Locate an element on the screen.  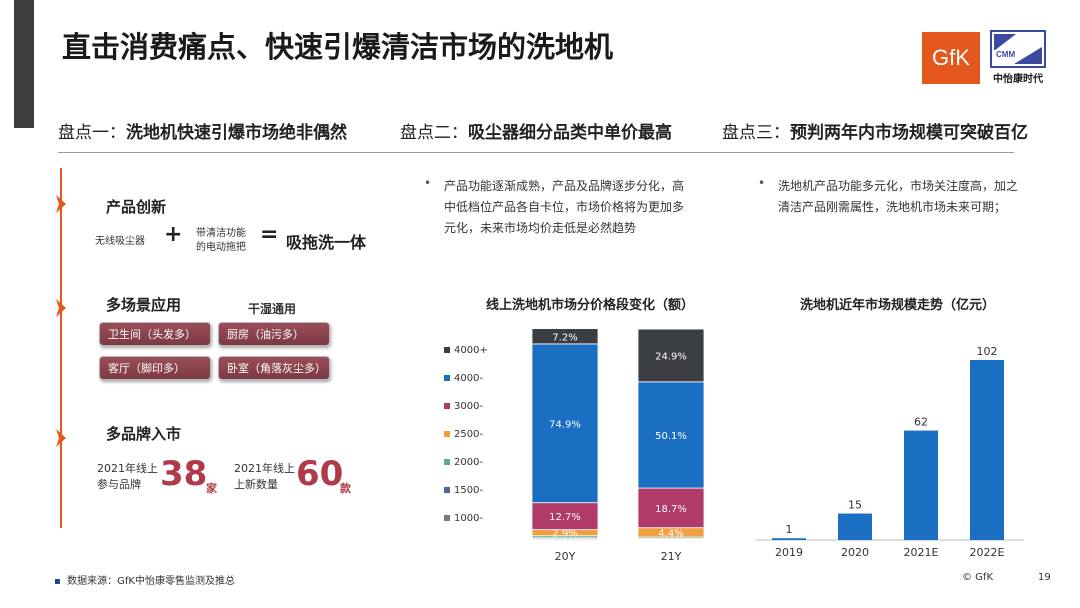
x-tick-label: 2022E is located at coordinates (987, 552).